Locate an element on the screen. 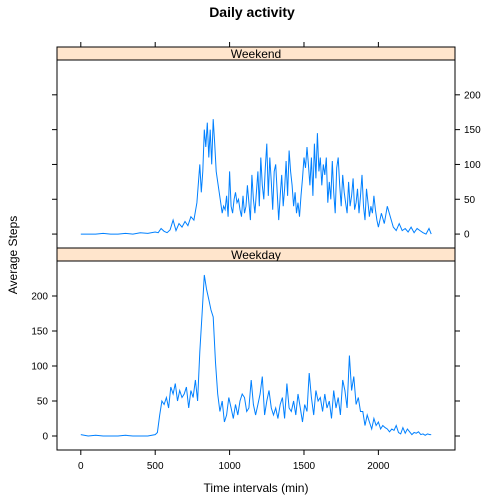  x-tick-label: 0 is located at coordinates (81, 466).